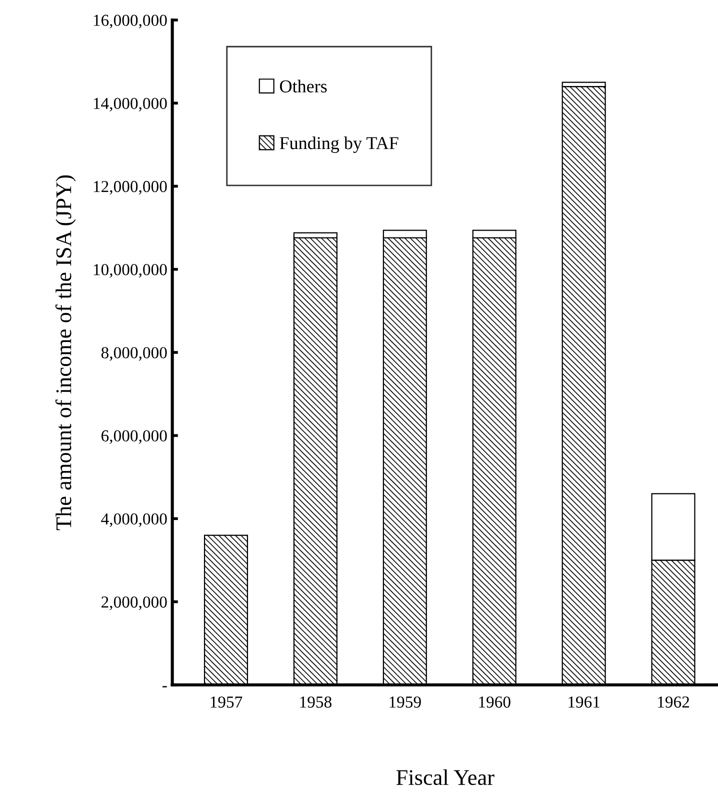 This screenshot has width=718, height=801. Describe the element at coordinates (339, 144) in the screenshot. I see `legend-label: Funding by TAF` at that location.